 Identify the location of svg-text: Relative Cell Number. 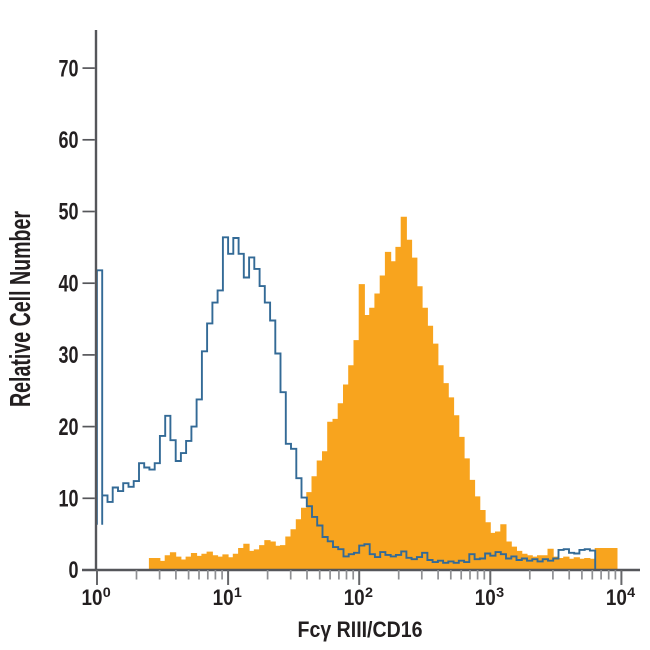
(21, 309).